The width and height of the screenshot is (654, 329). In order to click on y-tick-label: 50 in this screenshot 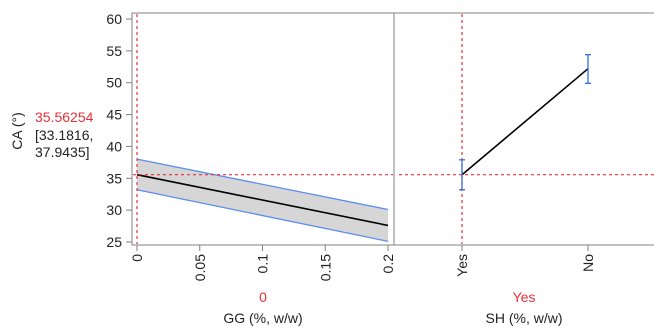, I will do `click(114, 83)`.